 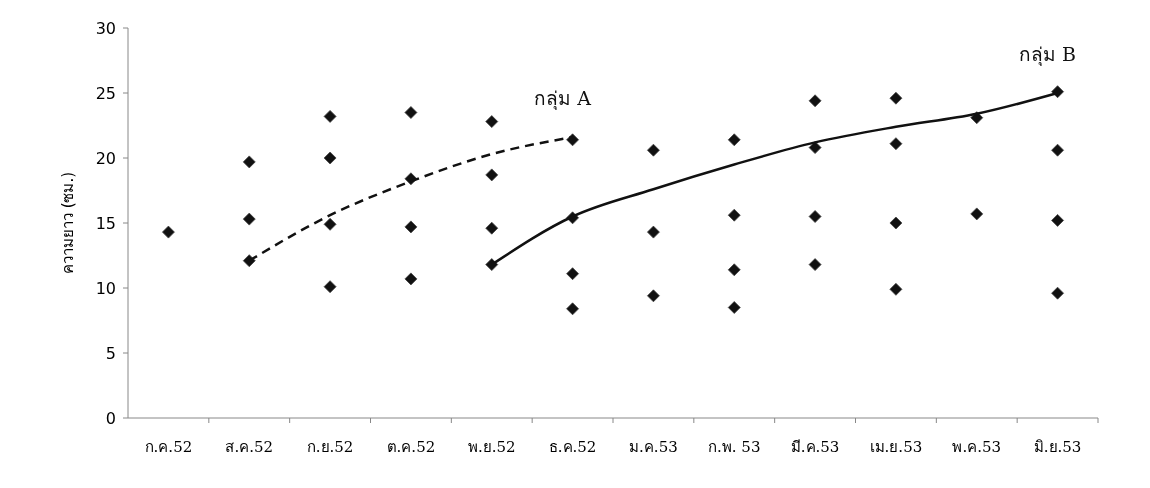 I want to click on x-tick-label: เม.ย.53, so click(x=896, y=447).